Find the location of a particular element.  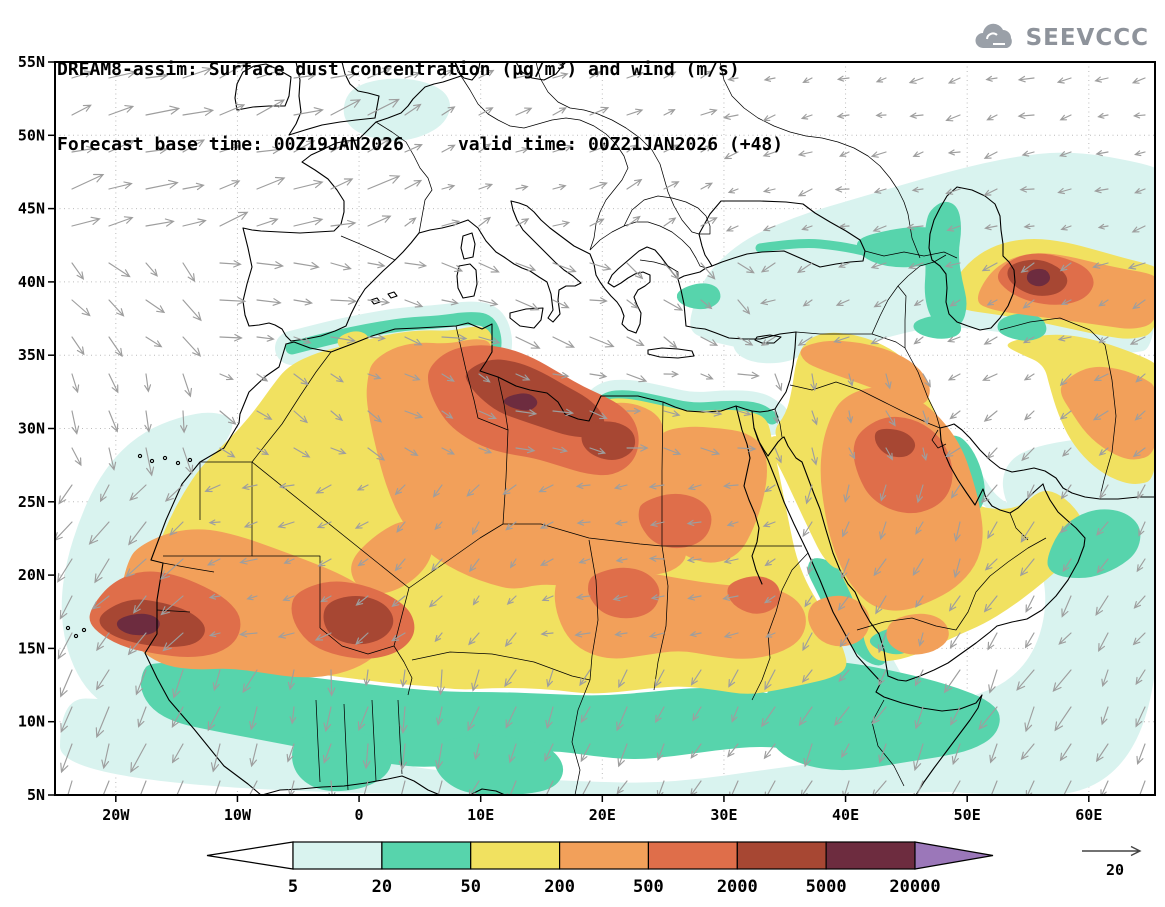

lat-tick-label: 30N is located at coordinates (31, 429).